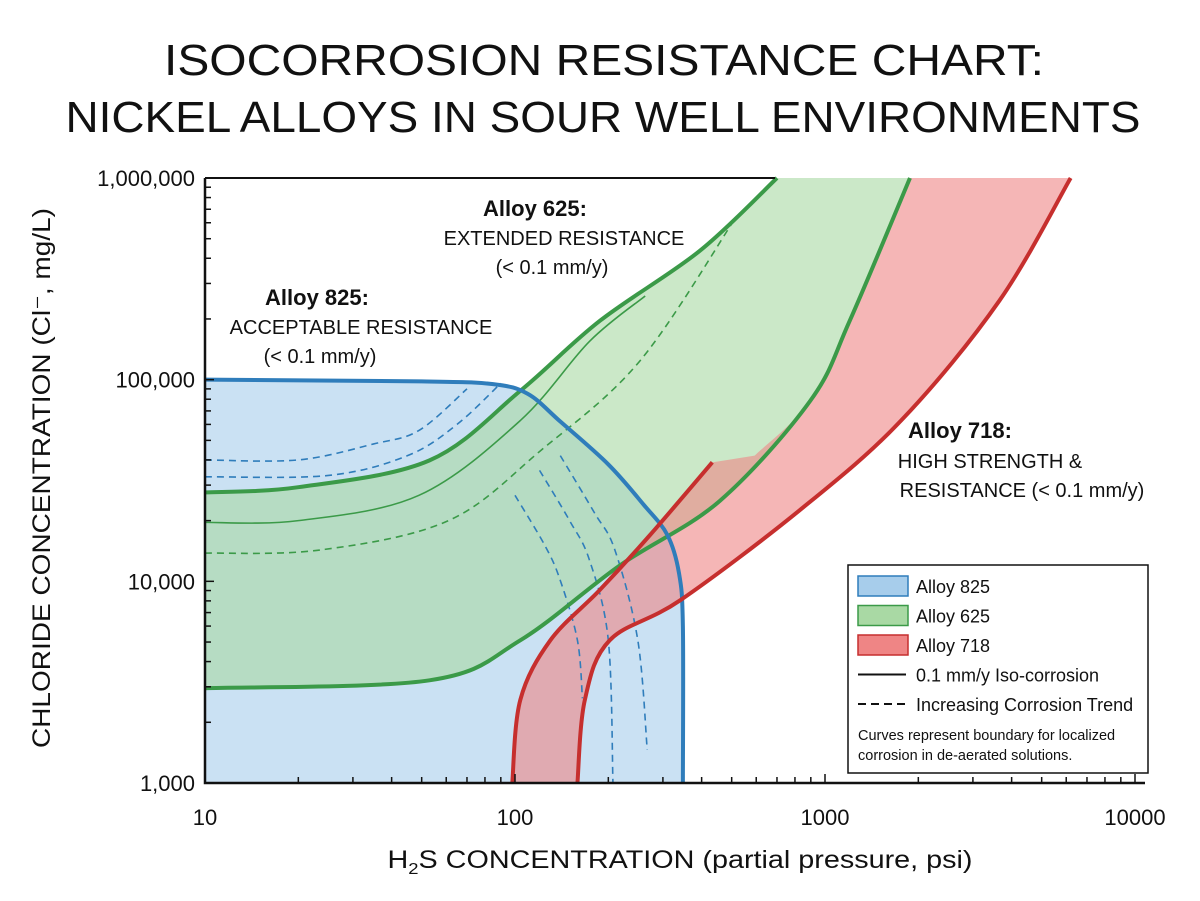  What do you see at coordinates (564, 239) in the screenshot?
I see `annotation-alloy-625-text: EXTENDED RESISTANCE` at bounding box center [564, 239].